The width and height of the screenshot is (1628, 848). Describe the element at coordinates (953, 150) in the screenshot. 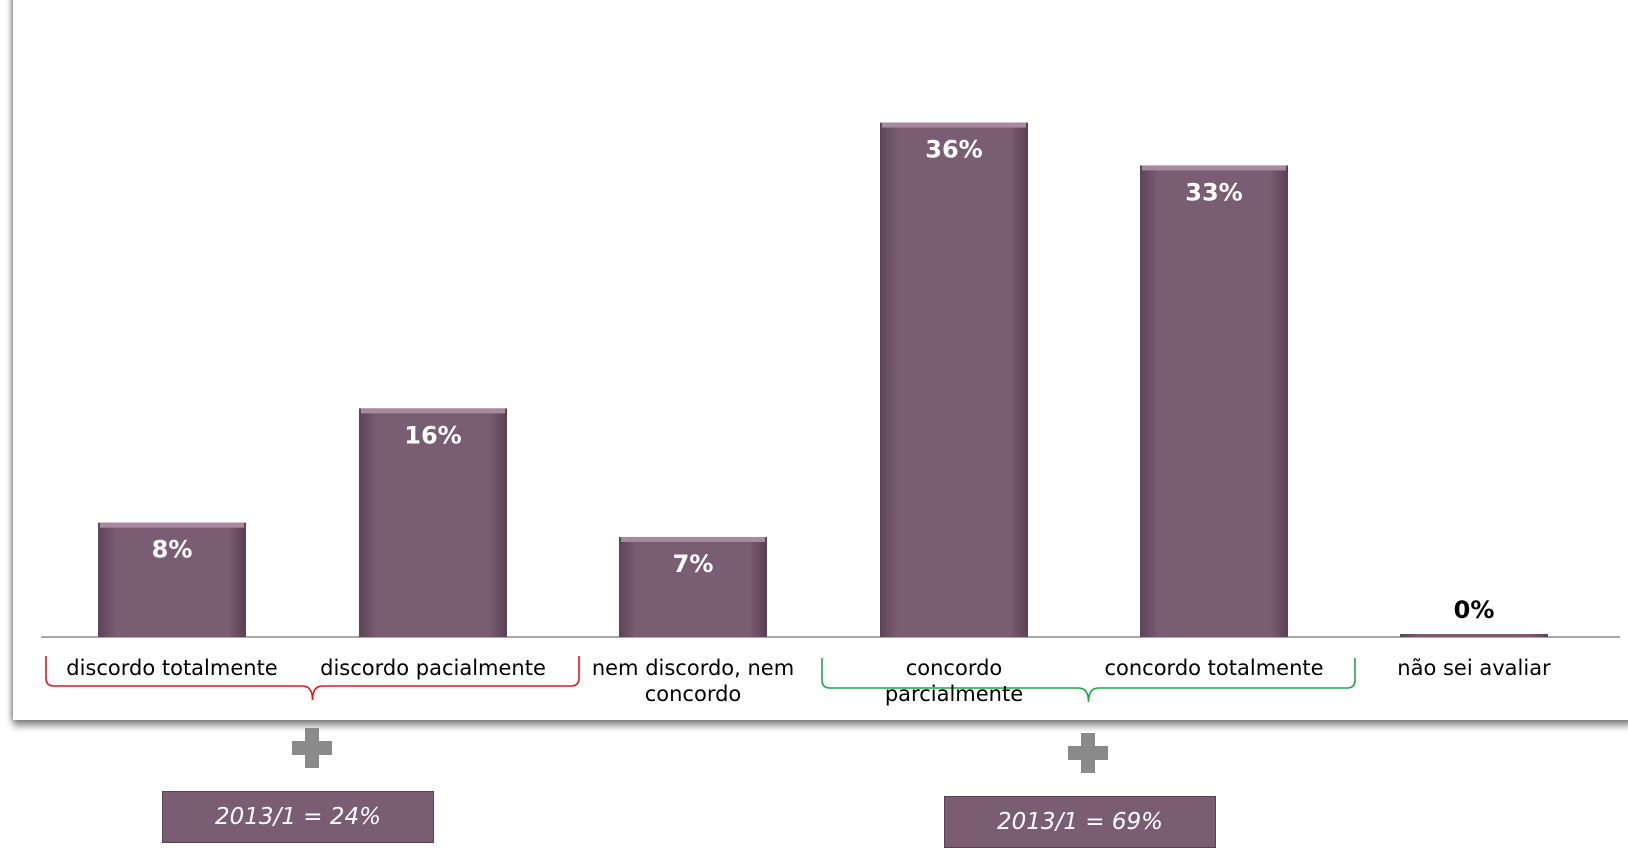

I see `bar-value-label-3: 36%` at that location.